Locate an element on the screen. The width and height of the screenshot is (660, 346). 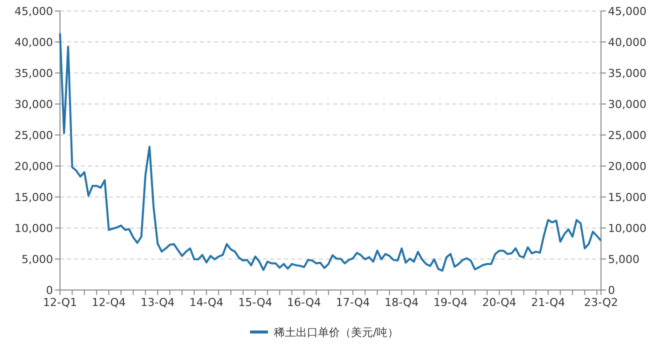
y-tick-label: 5,000 is located at coordinates (37, 259).